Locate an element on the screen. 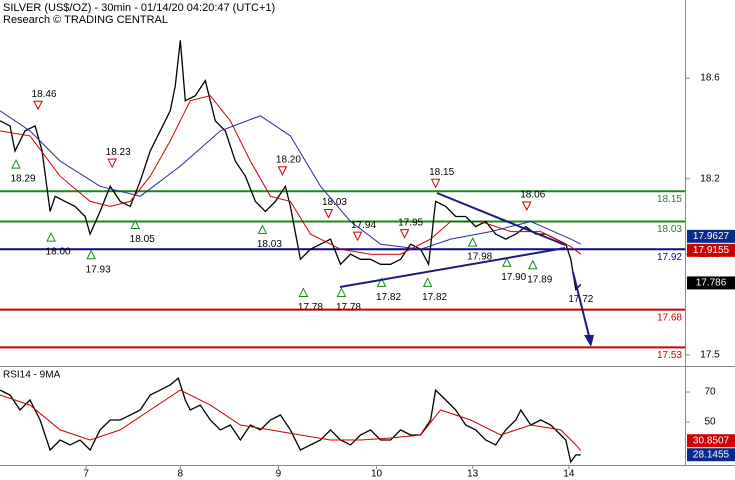 Image resolution: width=735 pixels, height=480 pixels. trend-lines is located at coordinates (466, 269).